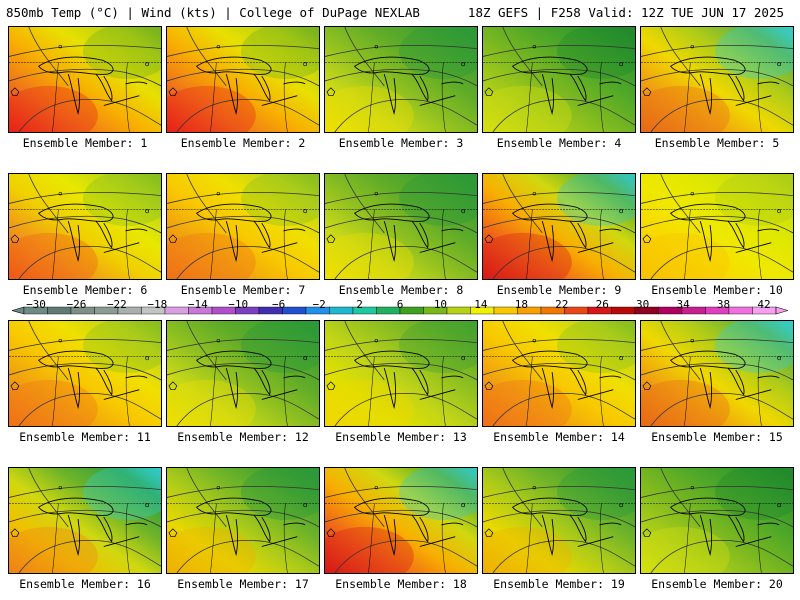  Describe the element at coordinates (279, 304) in the screenshot. I see `colorbar-tick-label: −6` at that location.